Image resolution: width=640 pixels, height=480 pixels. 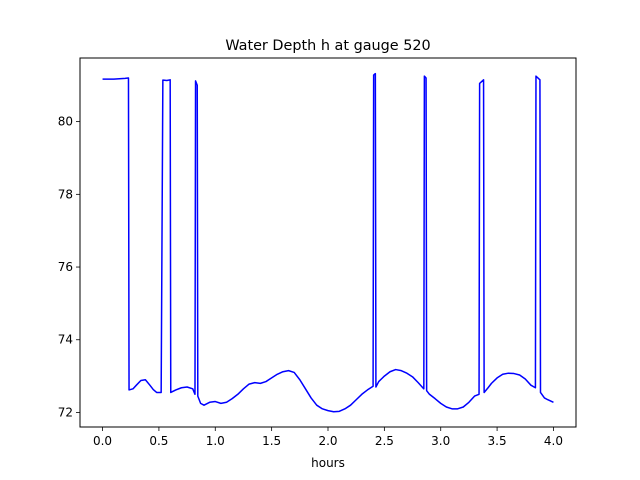 I want to click on x-axis: 0.0 0.5 1.0 1.5 2.0 2.5 3.0 3.5 4.0, so click(x=328, y=437).